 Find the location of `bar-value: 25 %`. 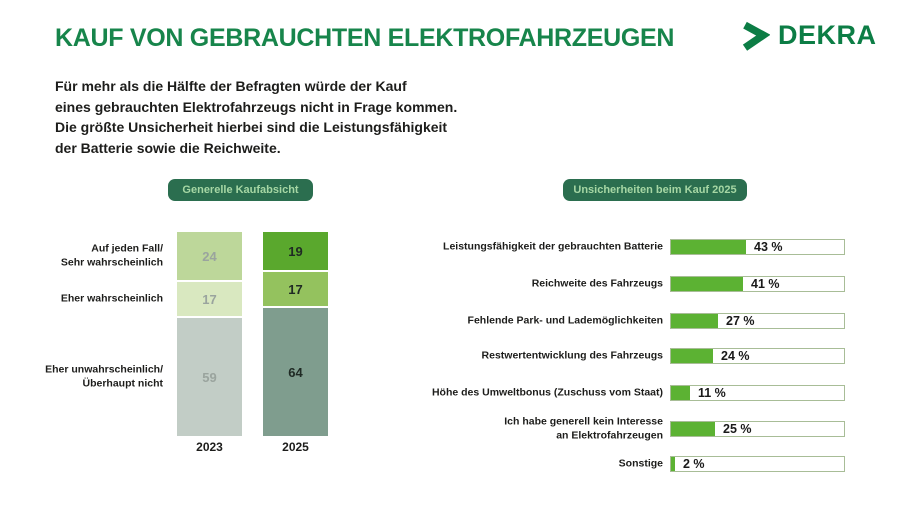

bar-value: 25 % is located at coordinates (737, 429).